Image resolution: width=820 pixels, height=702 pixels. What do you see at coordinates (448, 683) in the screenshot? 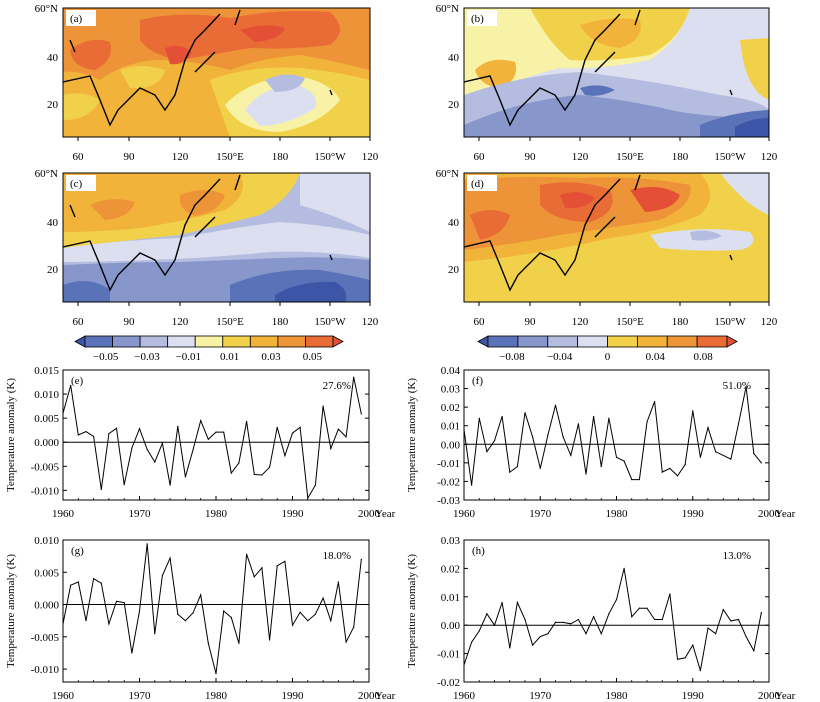
I see `y-tick-label: -0.02` at bounding box center [448, 683].